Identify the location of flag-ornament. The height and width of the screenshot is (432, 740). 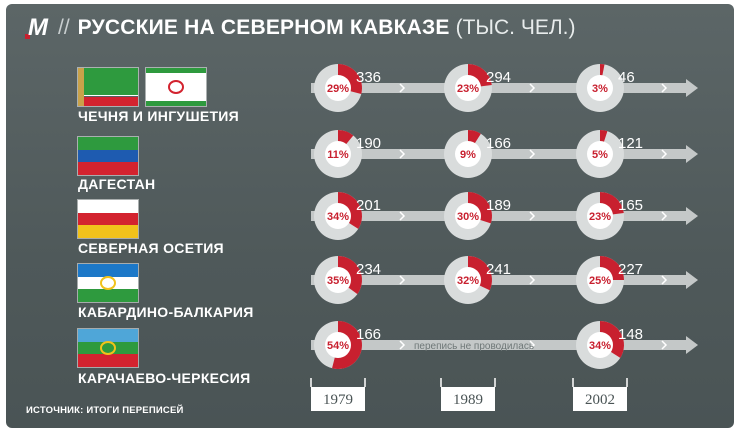
(81, 87).